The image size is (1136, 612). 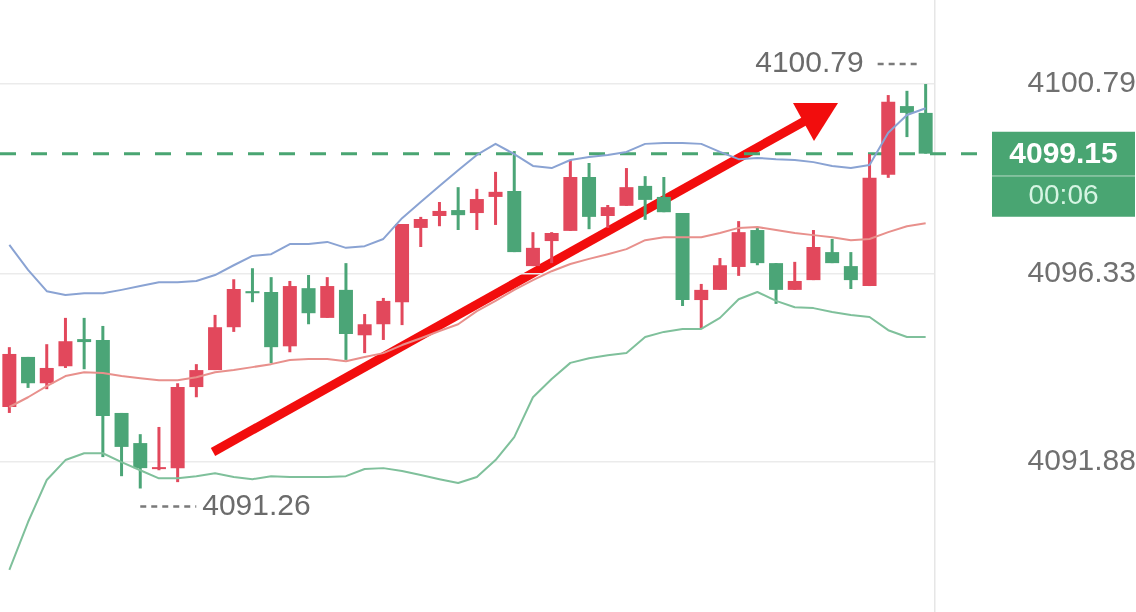 I want to click on annotation: 4100.79, so click(x=809, y=62).